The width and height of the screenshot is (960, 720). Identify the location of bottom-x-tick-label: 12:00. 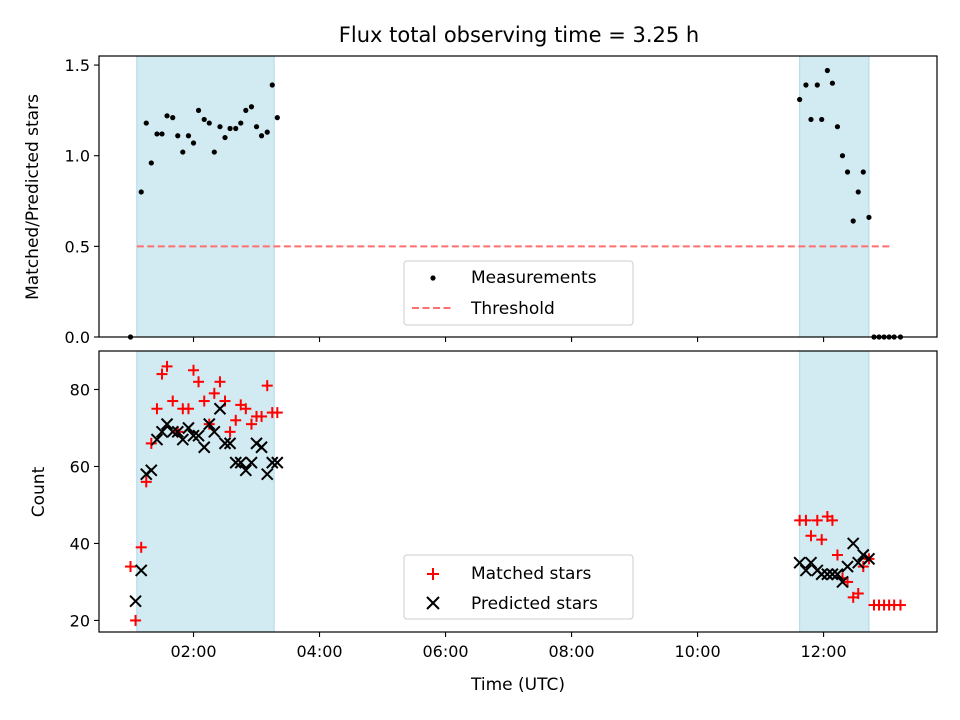
(824, 651).